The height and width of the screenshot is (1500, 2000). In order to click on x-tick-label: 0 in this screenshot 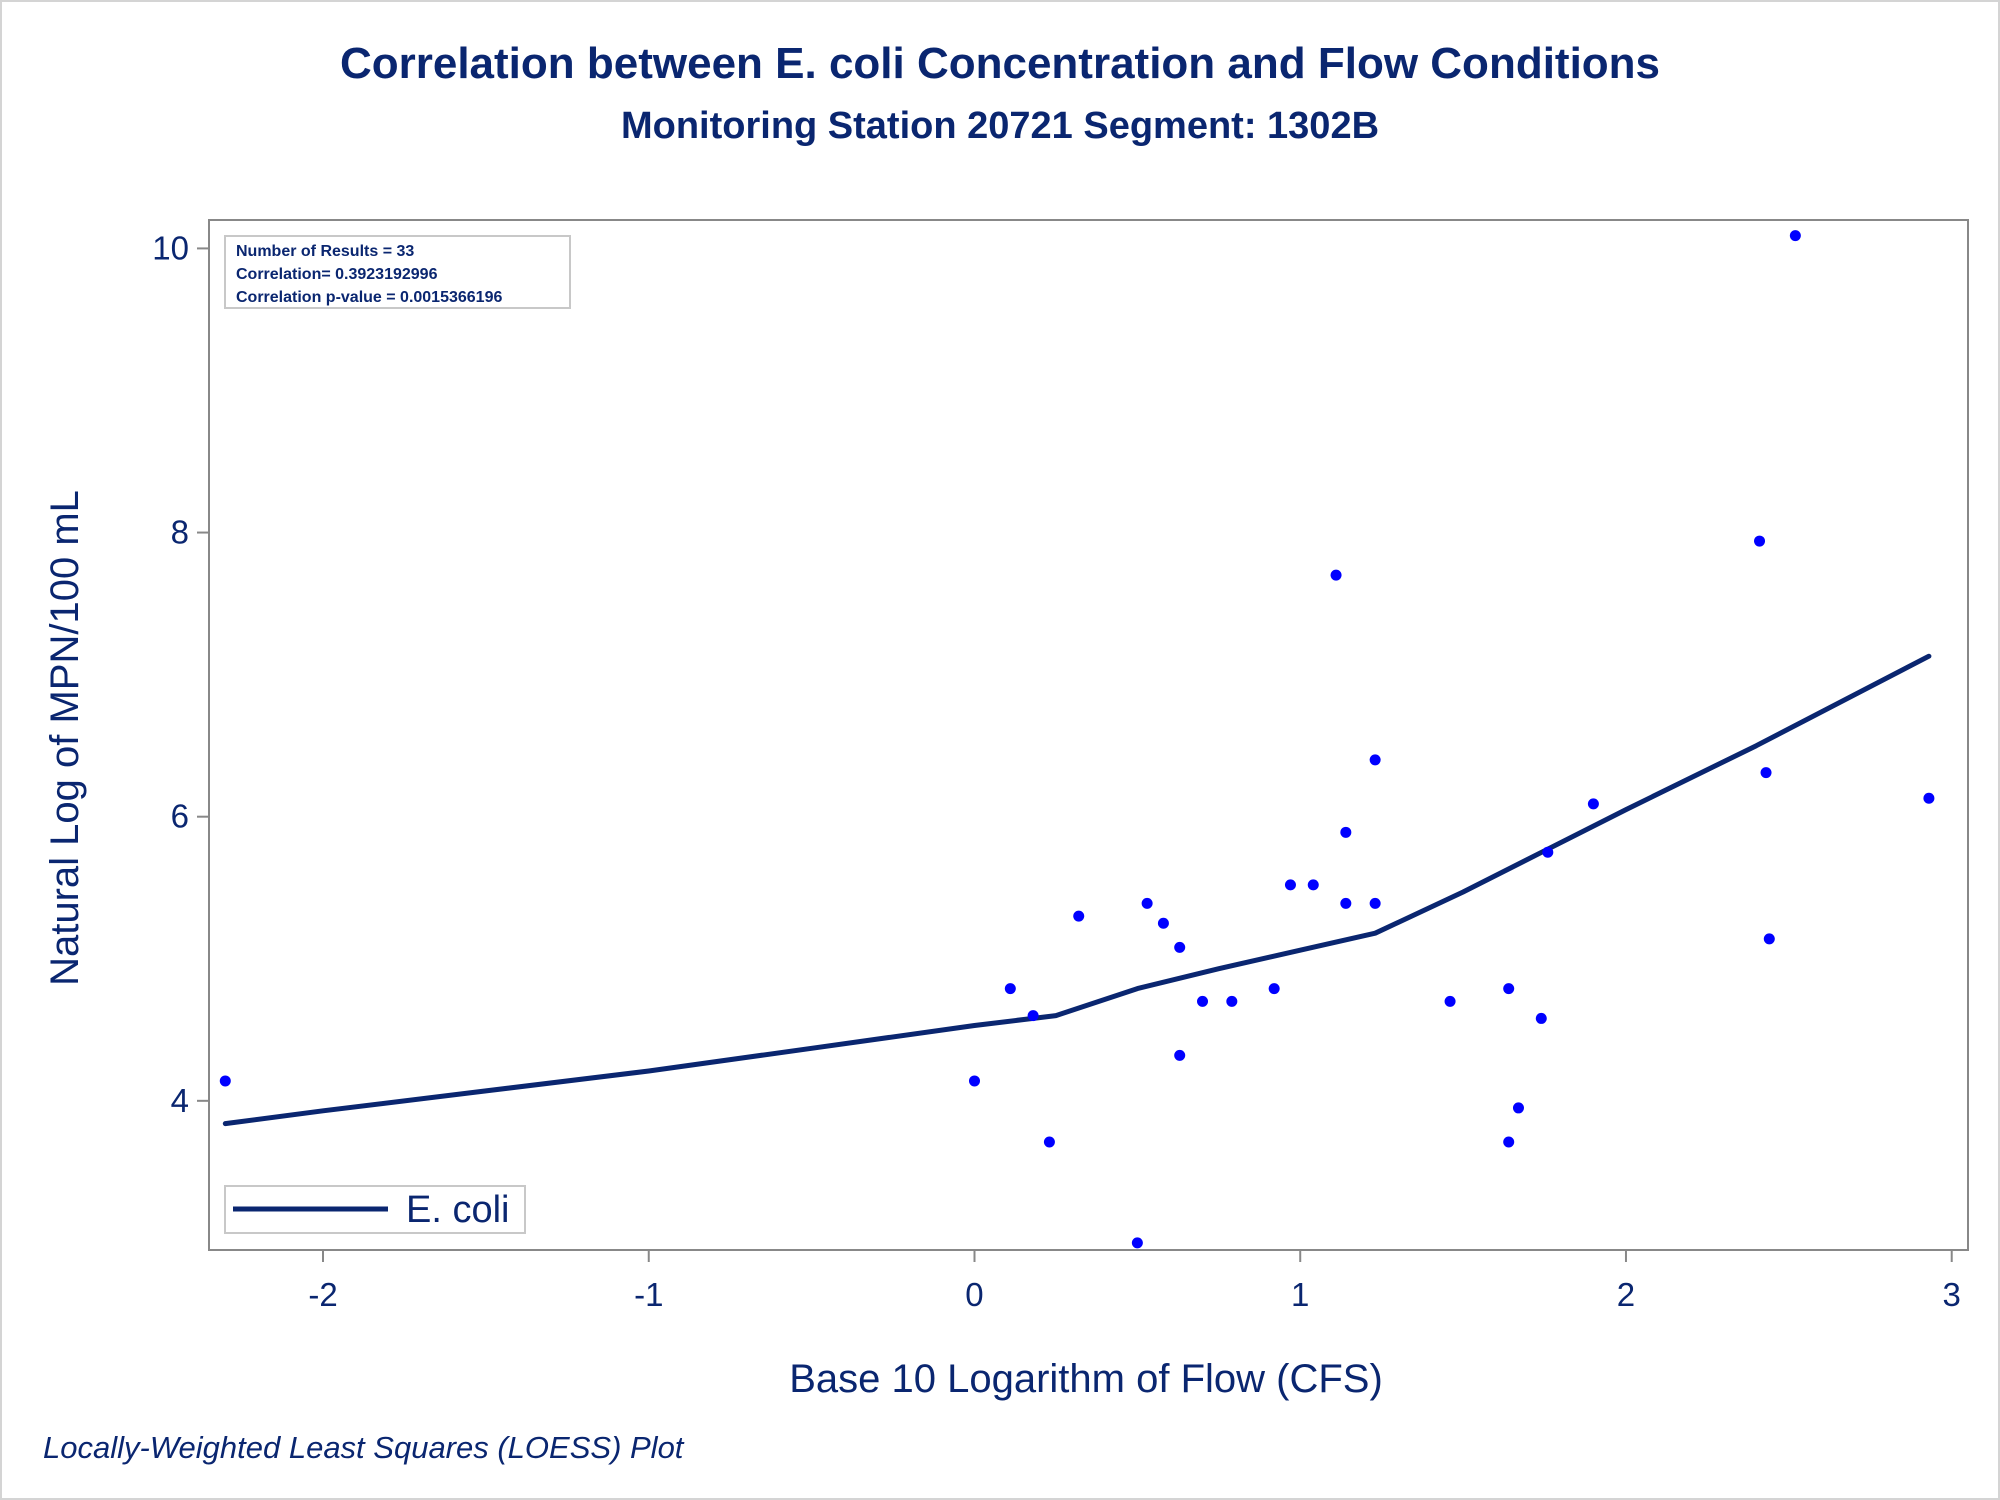, I will do `click(974, 1294)`.